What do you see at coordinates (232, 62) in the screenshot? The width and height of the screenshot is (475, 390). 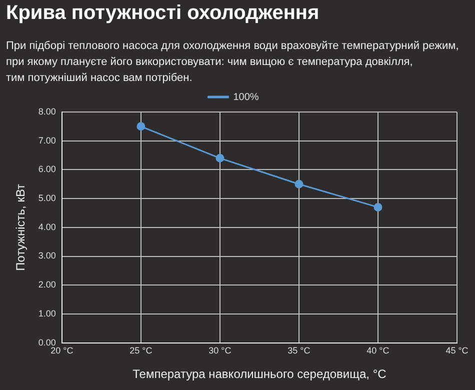 I see `chart-subtitle: При підборі теплового насоса для охолодження води враховуйте температурний режим, при якому плануєте його використовувати: чим вищою є температура довкілля, тим потужніший насос вам потрібен.` at bounding box center [232, 62].